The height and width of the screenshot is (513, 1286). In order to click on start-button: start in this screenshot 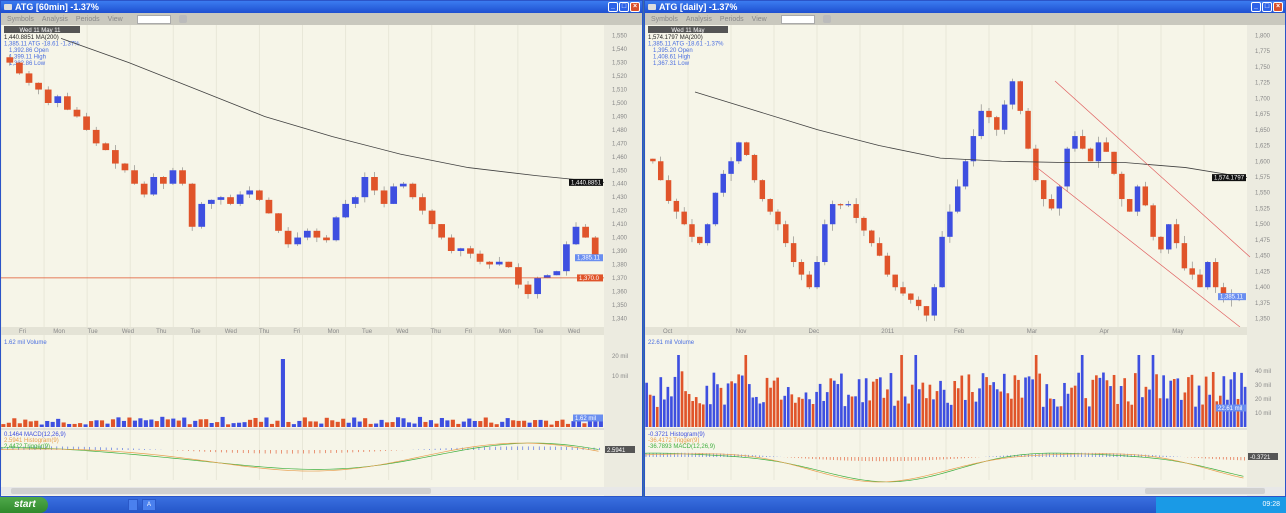, I will do `click(24, 505)`.